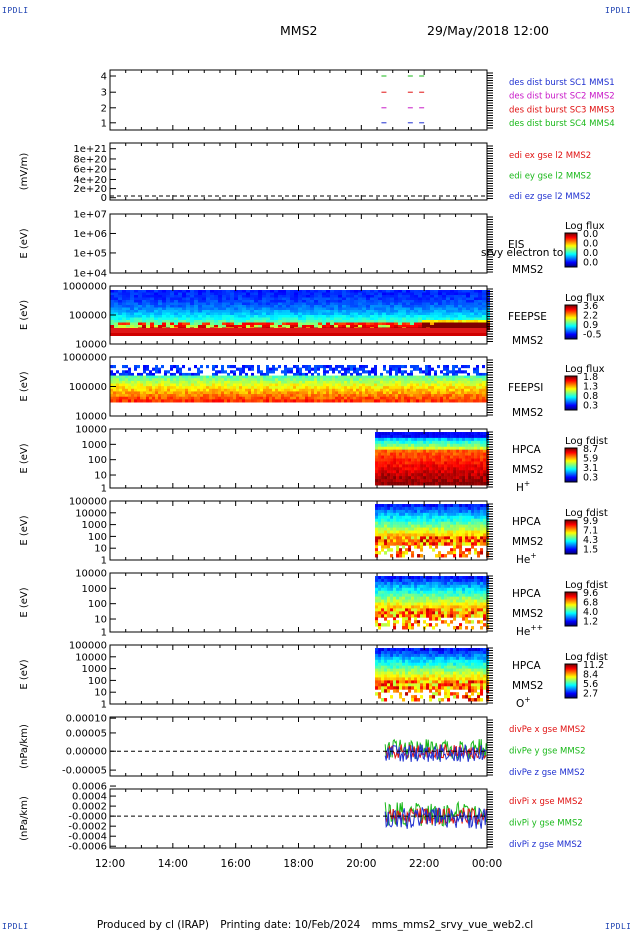 This screenshot has height=934, width=630. Describe the element at coordinates (110, 864) in the screenshot. I see `time-tick-label: 12:00` at that location.